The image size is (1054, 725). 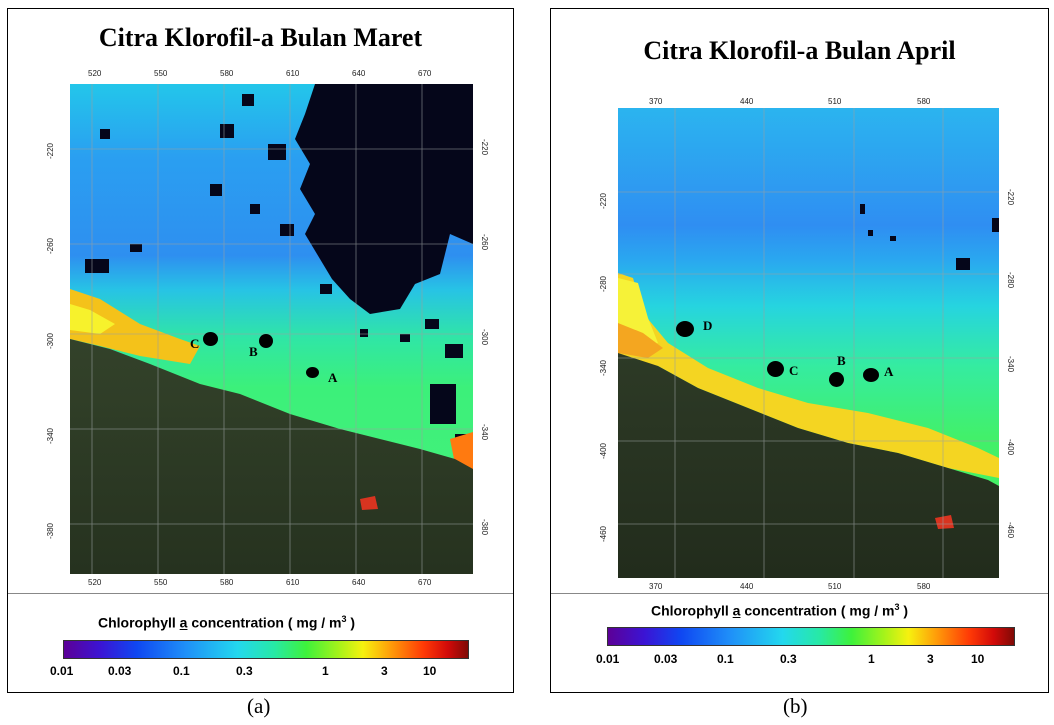 What do you see at coordinates (603, 450) in the screenshot?
I see `y-tick-left: -400` at bounding box center [603, 450].